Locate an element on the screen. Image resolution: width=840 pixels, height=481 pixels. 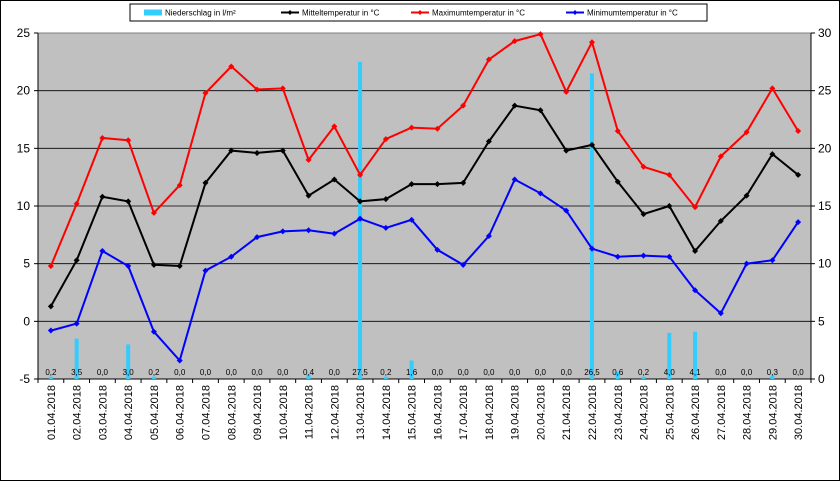
x-tick-label: 09.04.2018 is located at coordinates (258, 412).